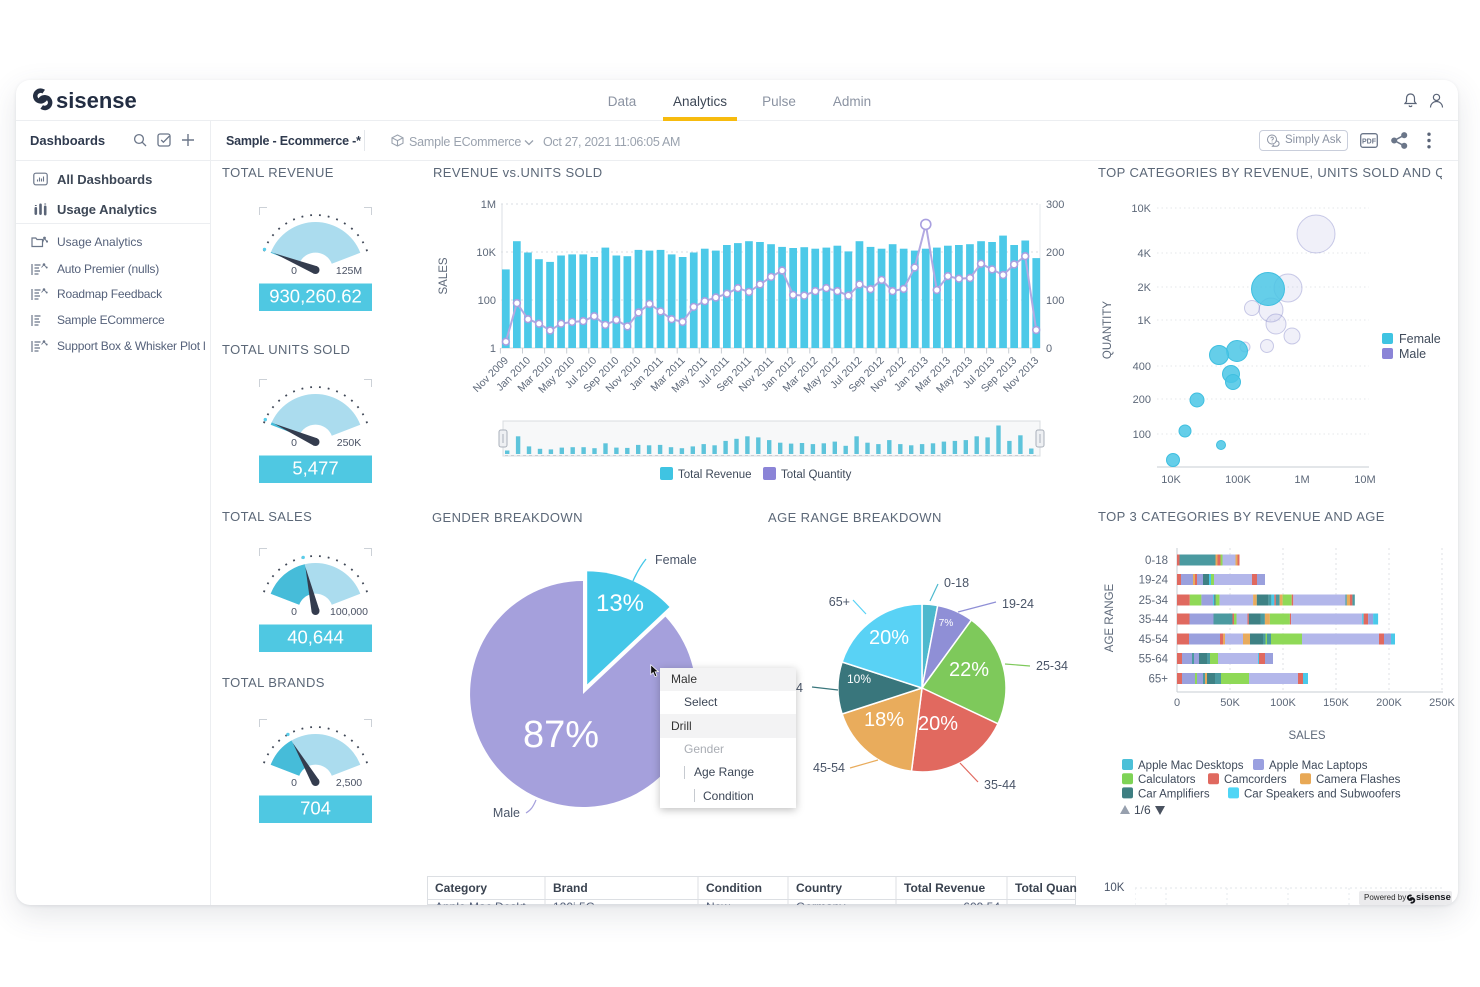 The image size is (1480, 987). I want to click on svg-text: 13%, so click(620, 603).